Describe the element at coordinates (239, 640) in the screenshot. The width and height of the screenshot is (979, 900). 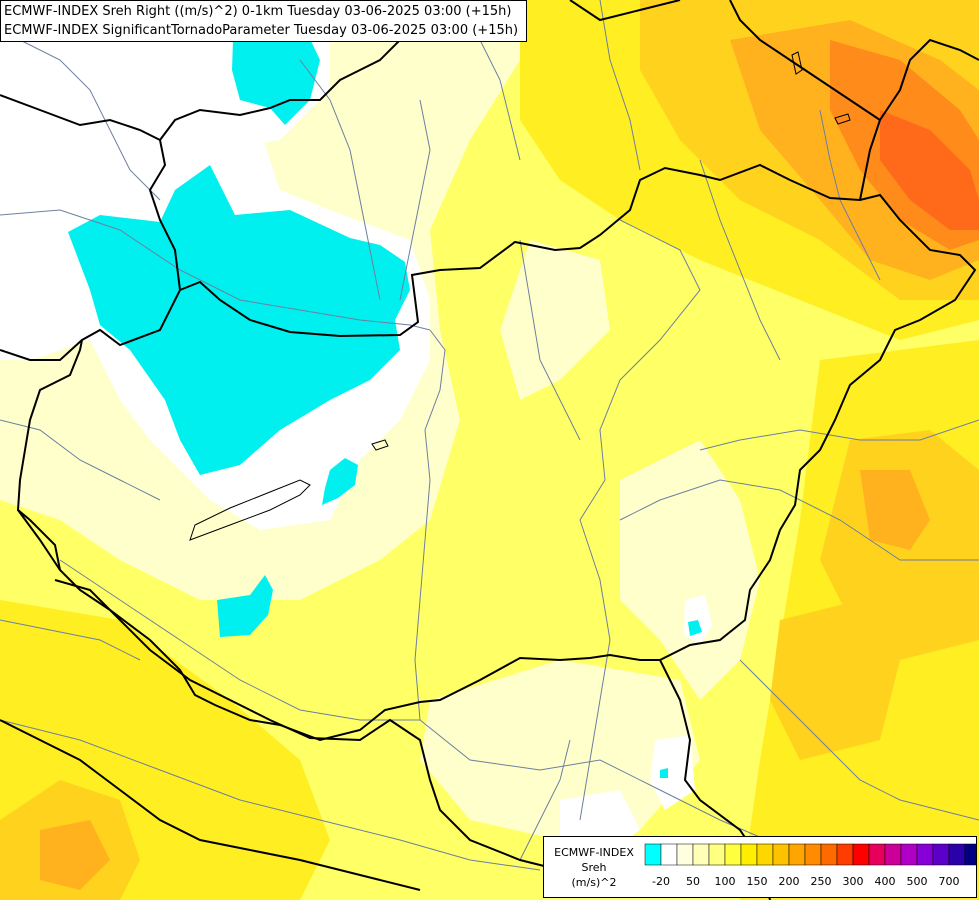
I see `river-drava` at that location.